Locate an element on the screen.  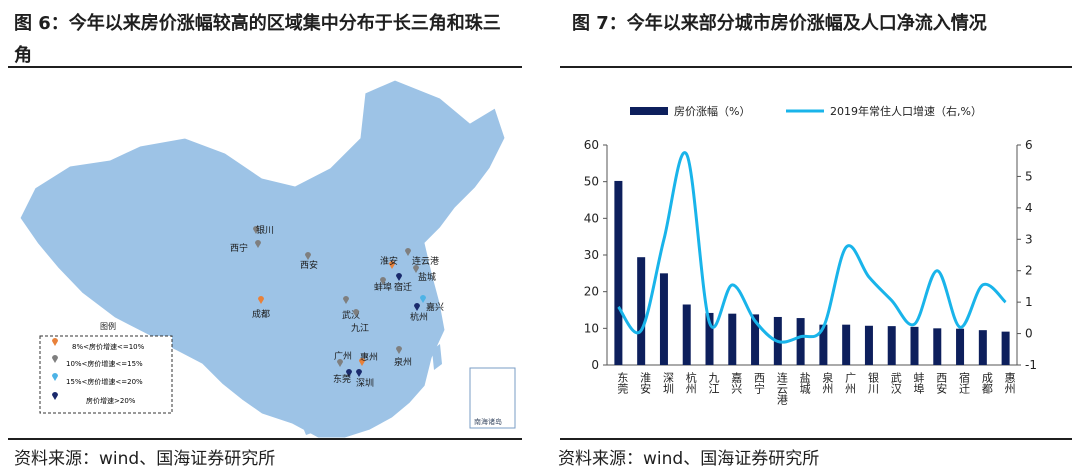
right-tick-label: 5 is located at coordinates (1029, 176).